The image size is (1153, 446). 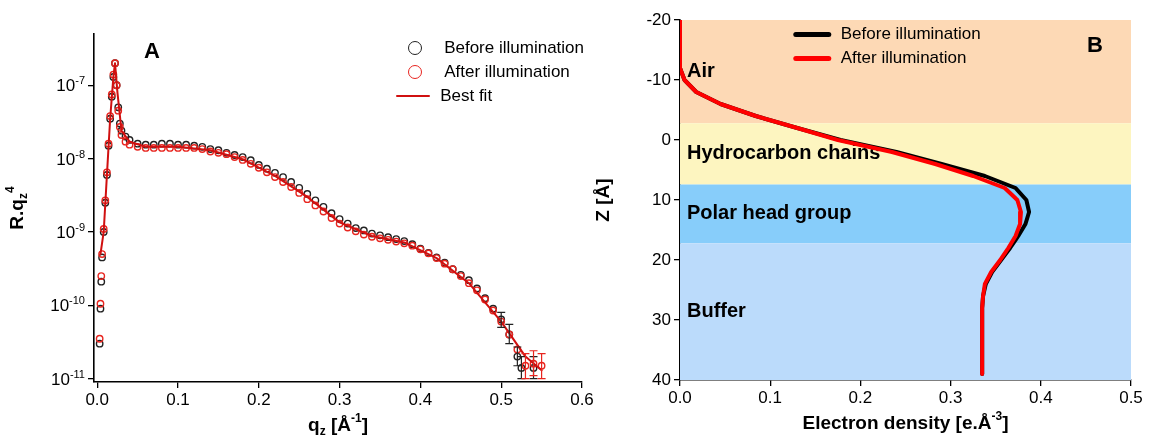 What do you see at coordinates (661, 379) in the screenshot?
I see `y-tick-label: 40` at bounding box center [661, 379].